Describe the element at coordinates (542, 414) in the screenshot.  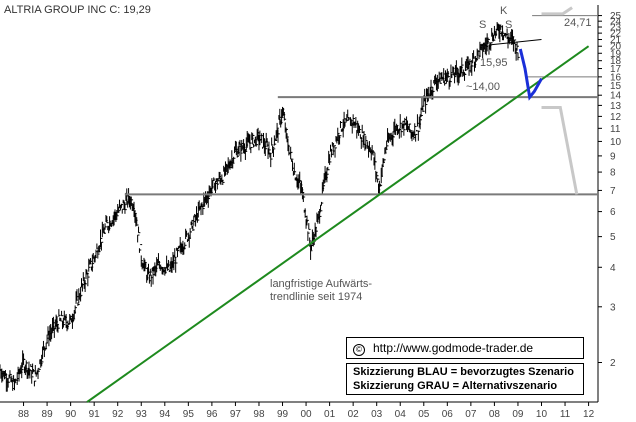
I see `x-tick-label: 10` at that location.